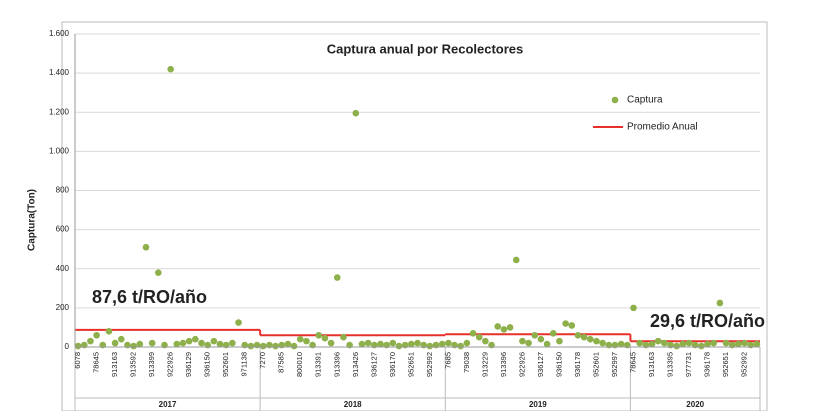 This screenshot has width=817, height=416. What do you see at coordinates (670, 364) in the screenshot?
I see `x-tick-label: 913395` at bounding box center [670, 364].